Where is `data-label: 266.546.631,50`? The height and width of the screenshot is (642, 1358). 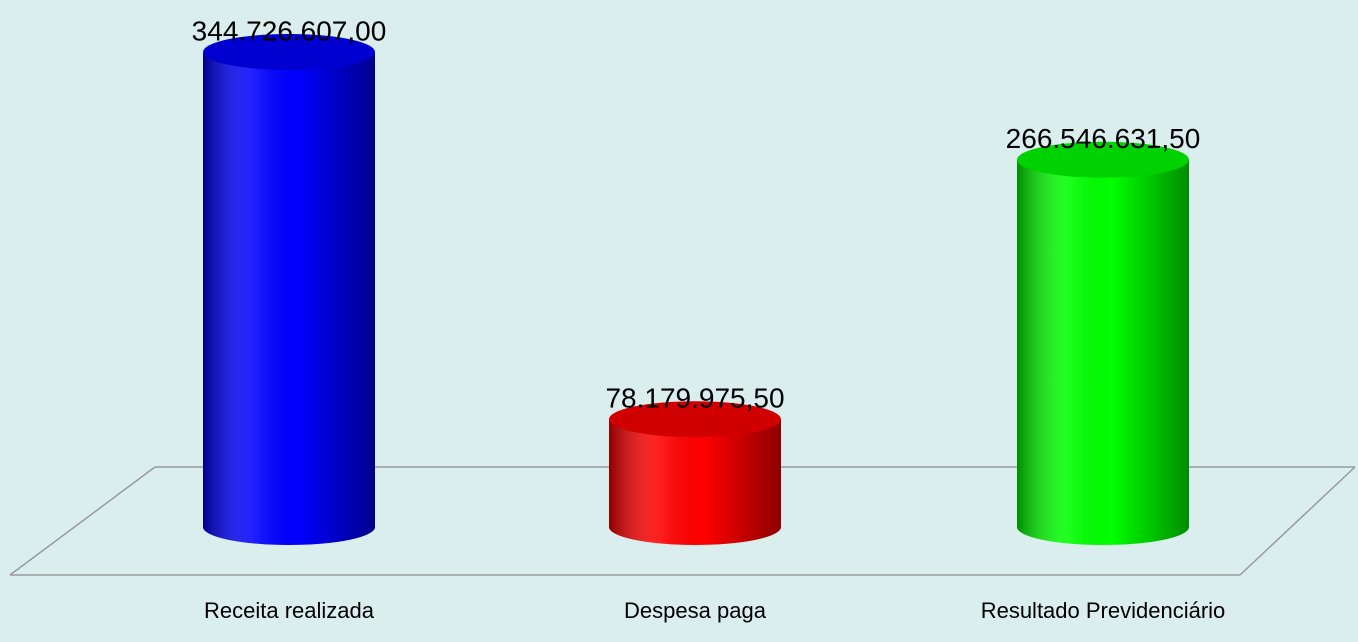
data-label: 266.546.631,50 is located at coordinates (1103, 138).